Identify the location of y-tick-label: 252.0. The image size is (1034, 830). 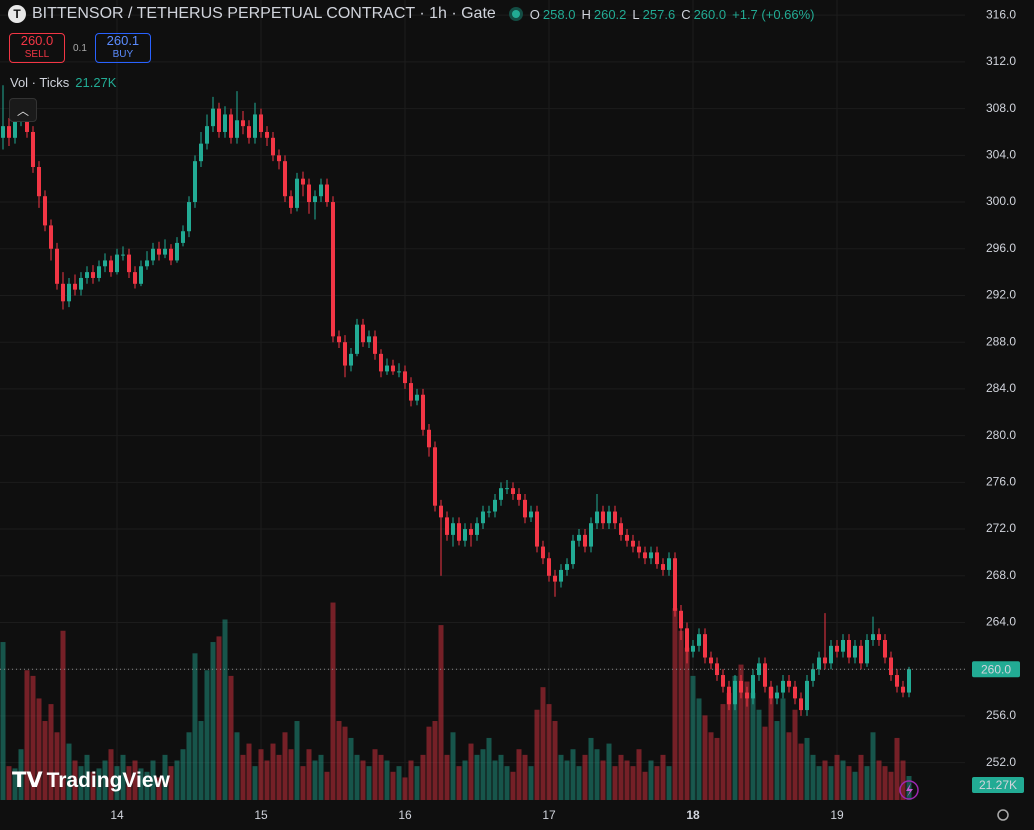
(1001, 762).